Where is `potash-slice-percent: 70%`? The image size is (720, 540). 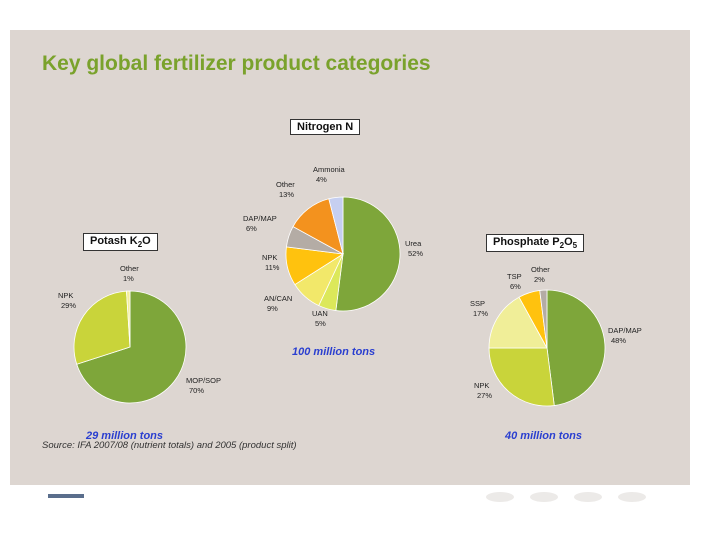
potash-slice-percent: 70% is located at coordinates (196, 390).